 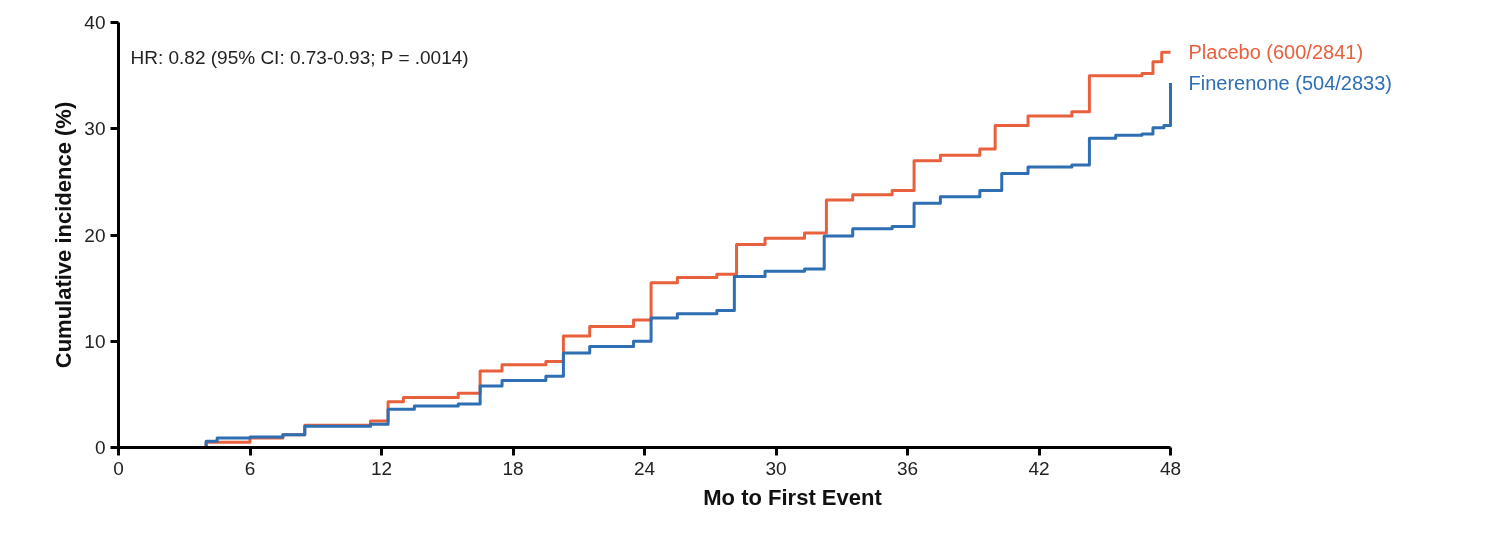 What do you see at coordinates (1276, 52) in the screenshot?
I see `series-label: Placebo (600/2841)` at bounding box center [1276, 52].